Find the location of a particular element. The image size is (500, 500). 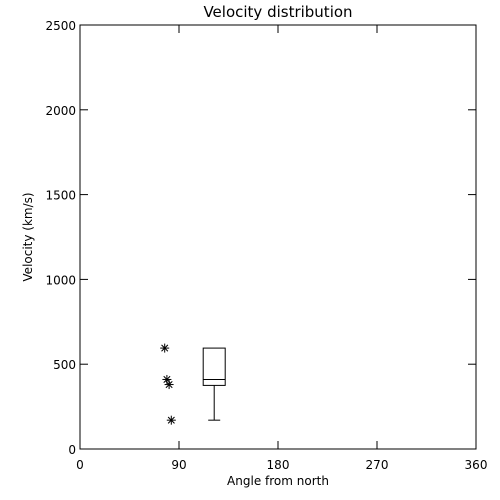

y-axis-label: Velocity (km/s) is located at coordinates (28, 236).